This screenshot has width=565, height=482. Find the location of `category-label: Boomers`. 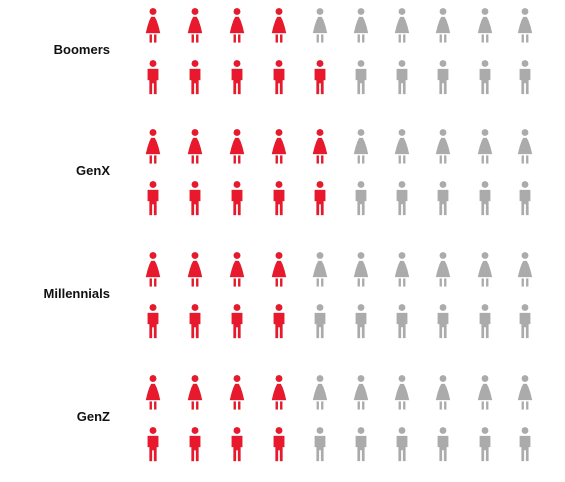

category-label: Boomers is located at coordinates (82, 49).